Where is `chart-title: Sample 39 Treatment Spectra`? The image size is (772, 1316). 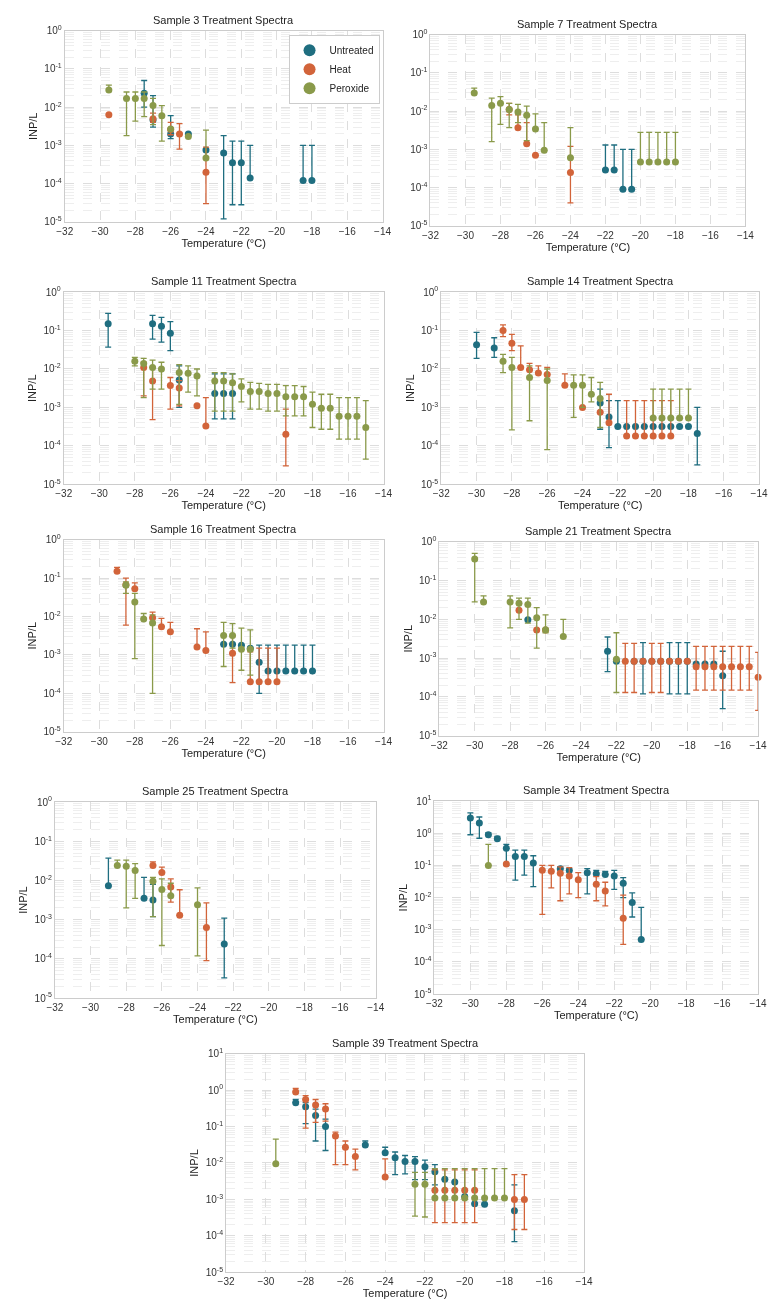
chart-title: Sample 39 Treatment Spectra is located at coordinates (406, 1043).